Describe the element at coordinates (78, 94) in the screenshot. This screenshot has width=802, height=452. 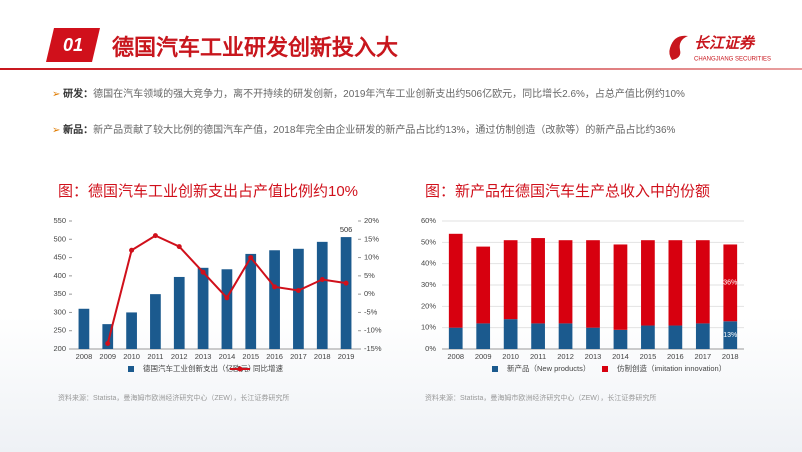
I see `bullet-label: 研发：` at that location.